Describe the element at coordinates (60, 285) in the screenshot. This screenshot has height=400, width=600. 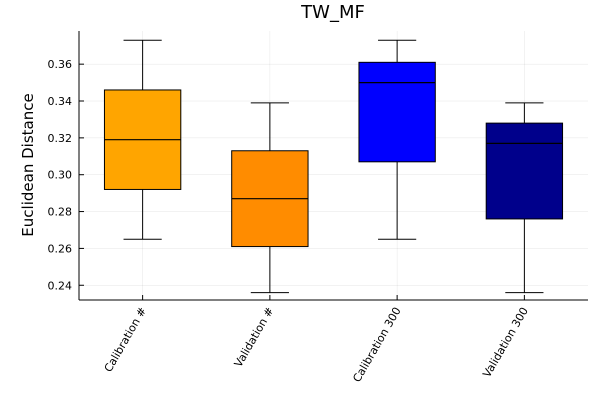
I see `y-tick-label: 0.24` at that location.